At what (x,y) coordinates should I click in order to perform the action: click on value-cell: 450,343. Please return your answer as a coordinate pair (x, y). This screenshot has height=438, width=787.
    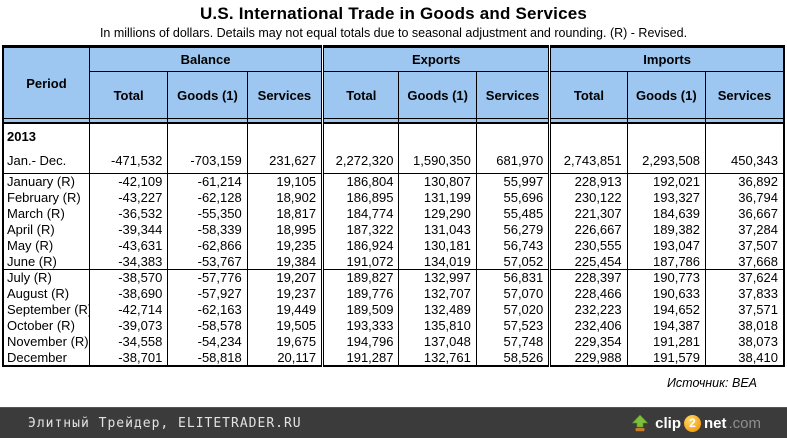
    Looking at the image, I should click on (745, 159).